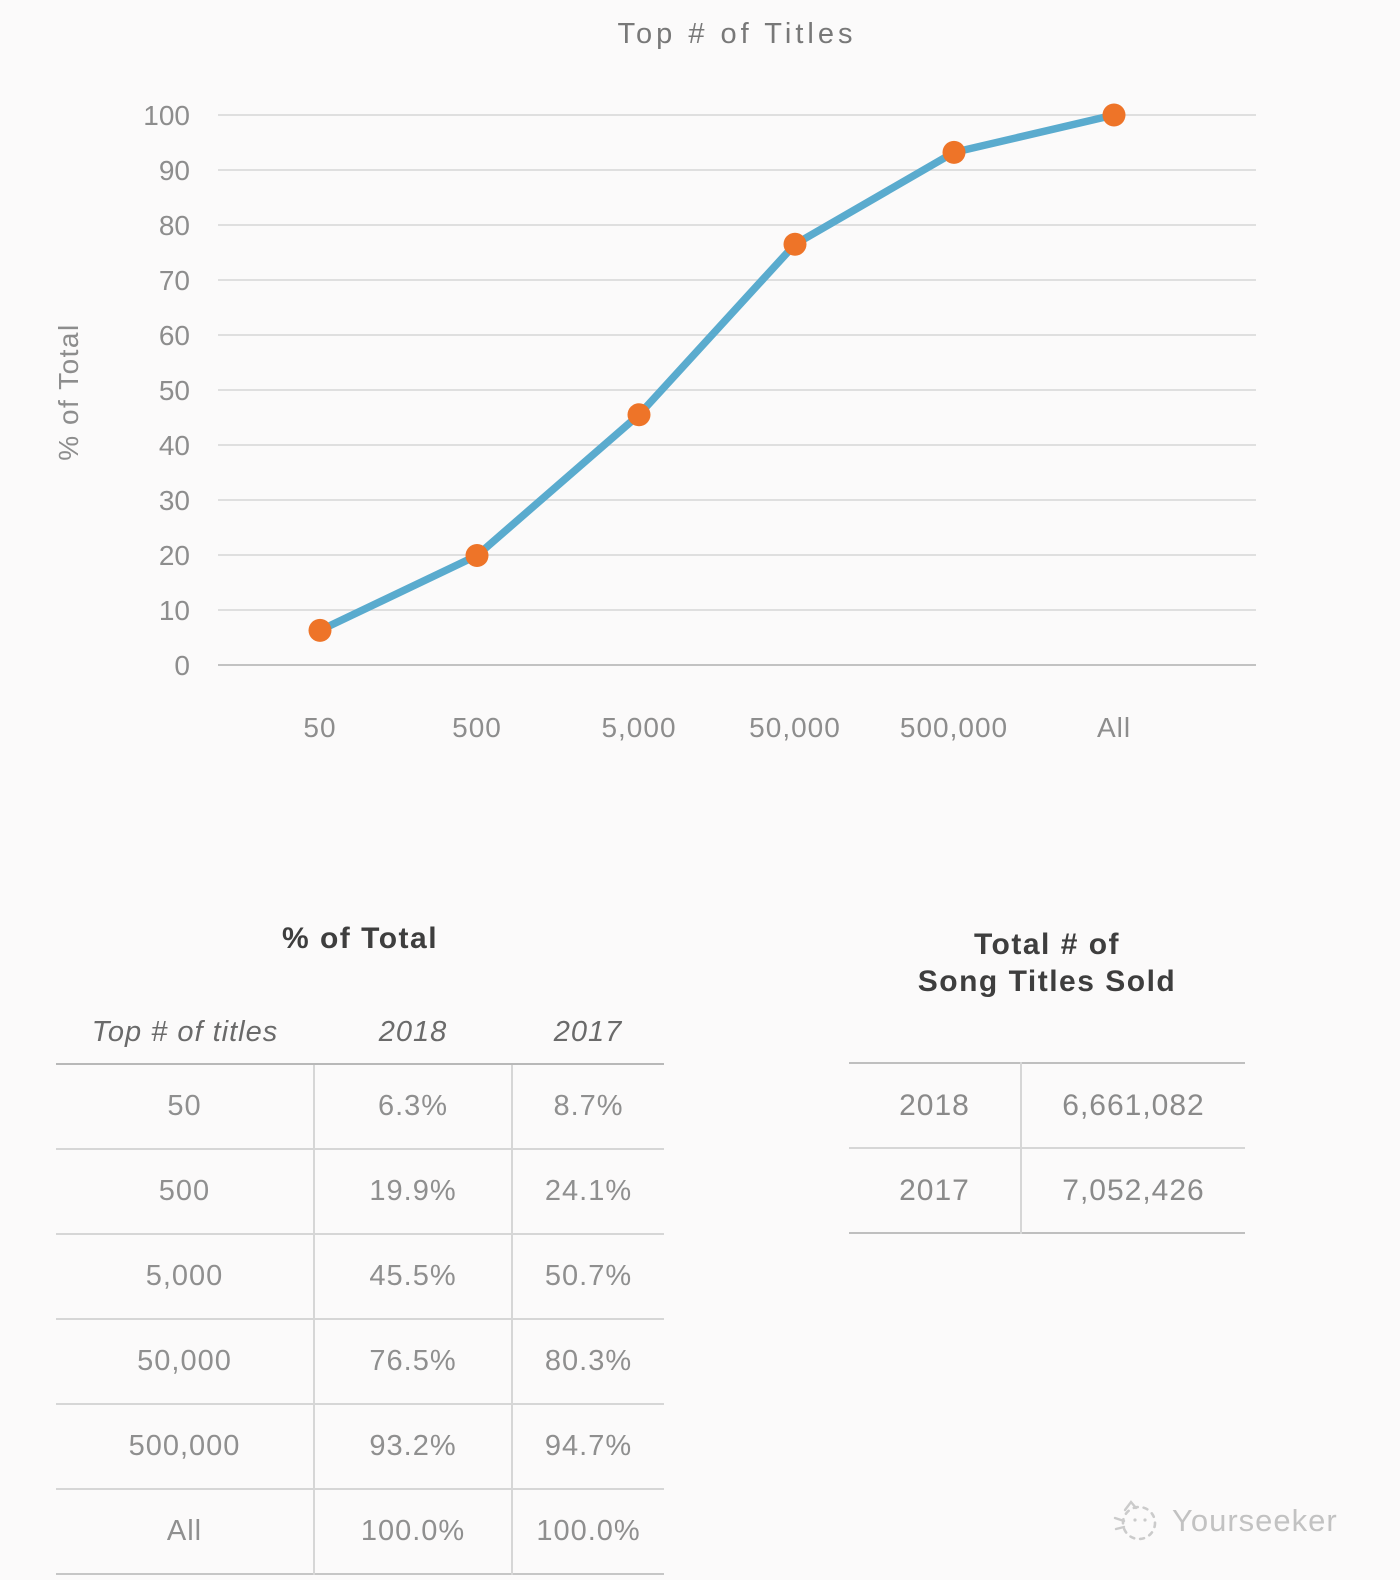  I want to click on y-tick-label: 50, so click(174, 390).